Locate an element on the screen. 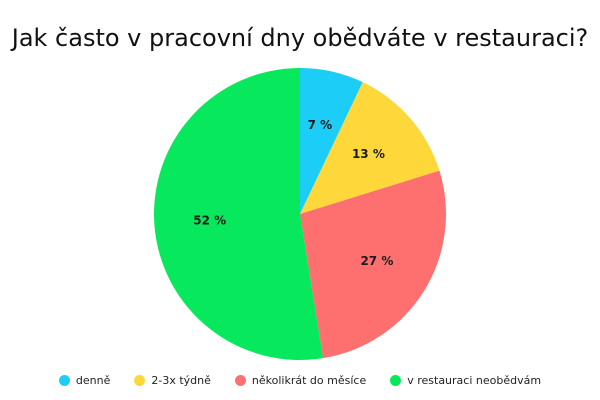  pie-slice-2-3x-tydne is located at coordinates (370, 148).